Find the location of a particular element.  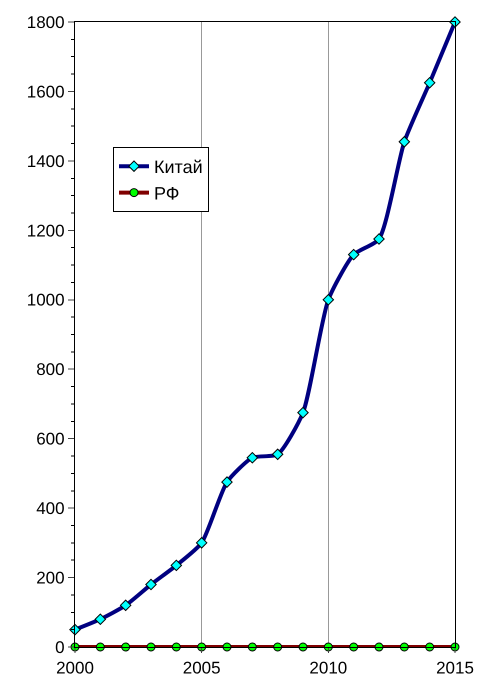

y-tick-label: 1600 is located at coordinates (45, 92).